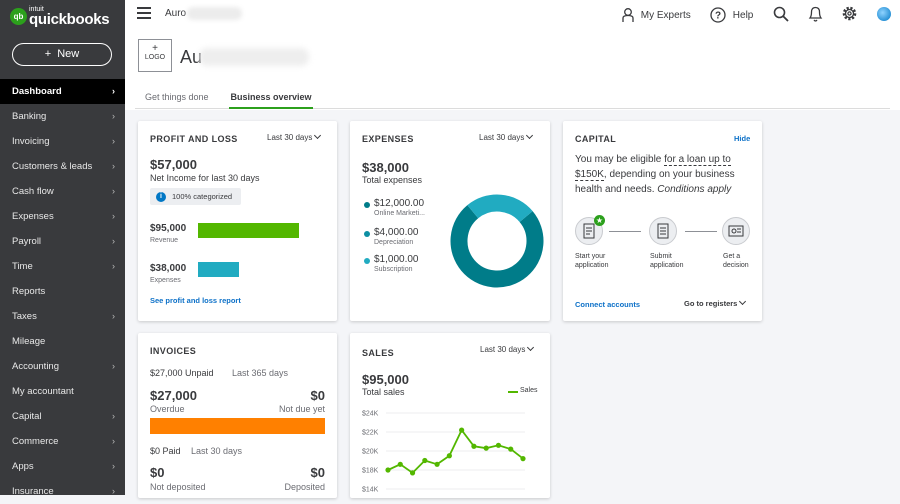 Image resolution: width=900 pixels, height=504 pixels. Describe the element at coordinates (195, 196) in the screenshot. I see `categorized-badge: i 100% categorized` at that location.